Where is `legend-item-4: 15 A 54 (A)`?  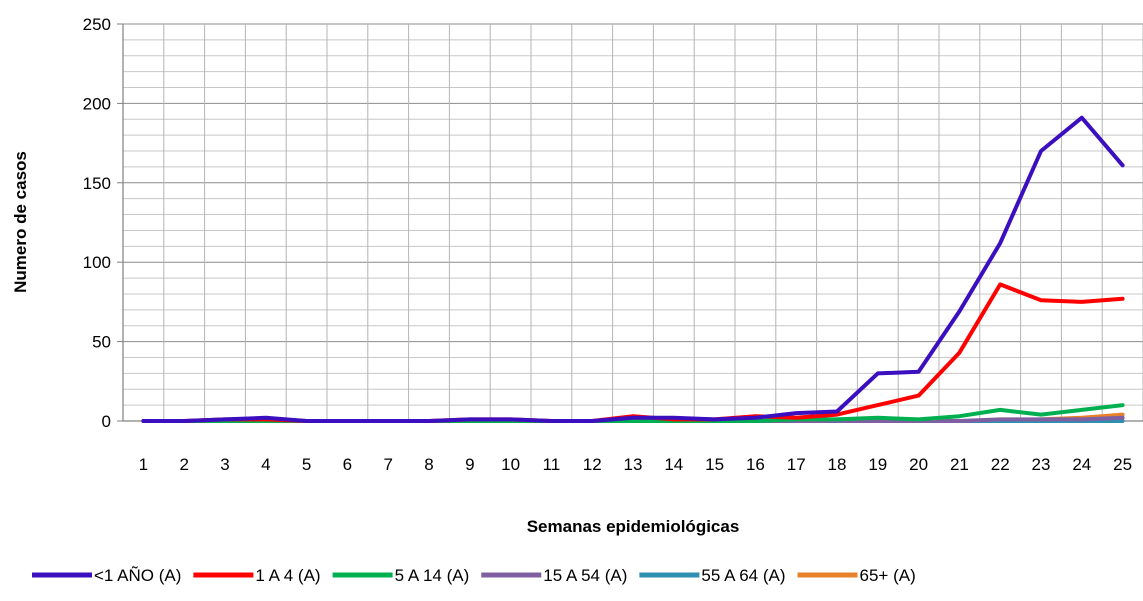
legend-item-4: 15 A 54 (A) is located at coordinates (554, 575).